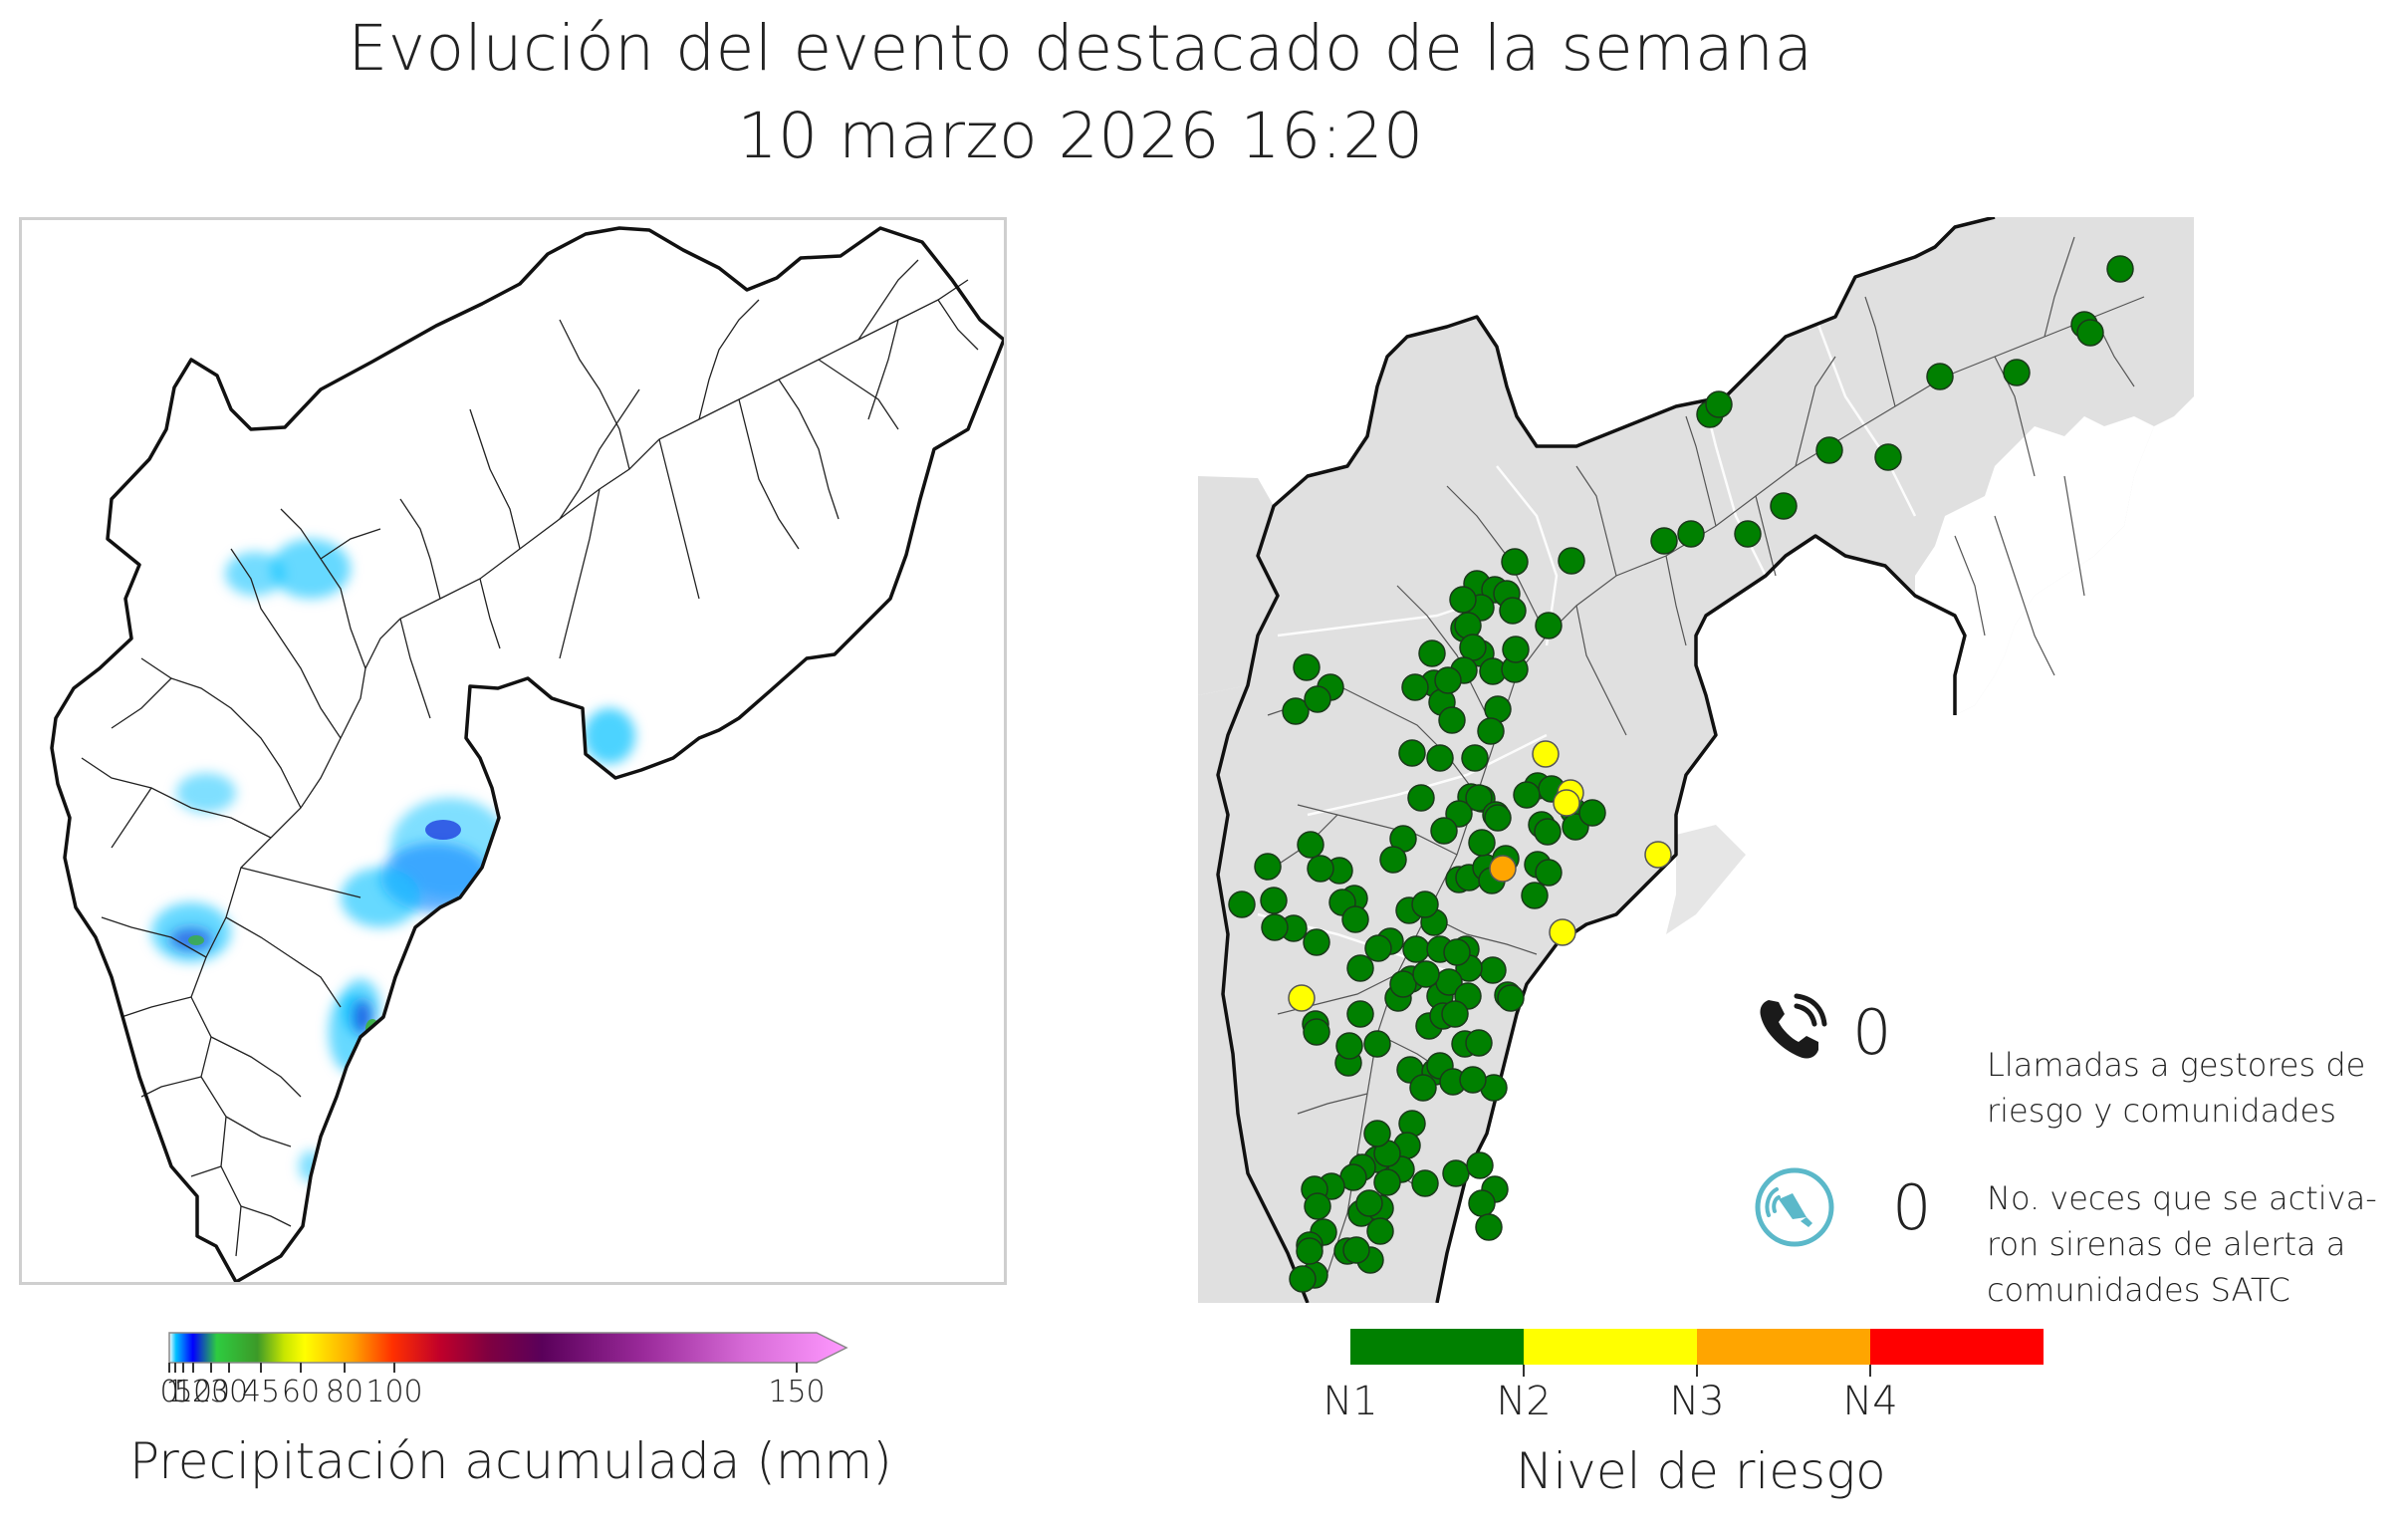  I want to click on risk-level-label: N3, so click(1697, 1401).